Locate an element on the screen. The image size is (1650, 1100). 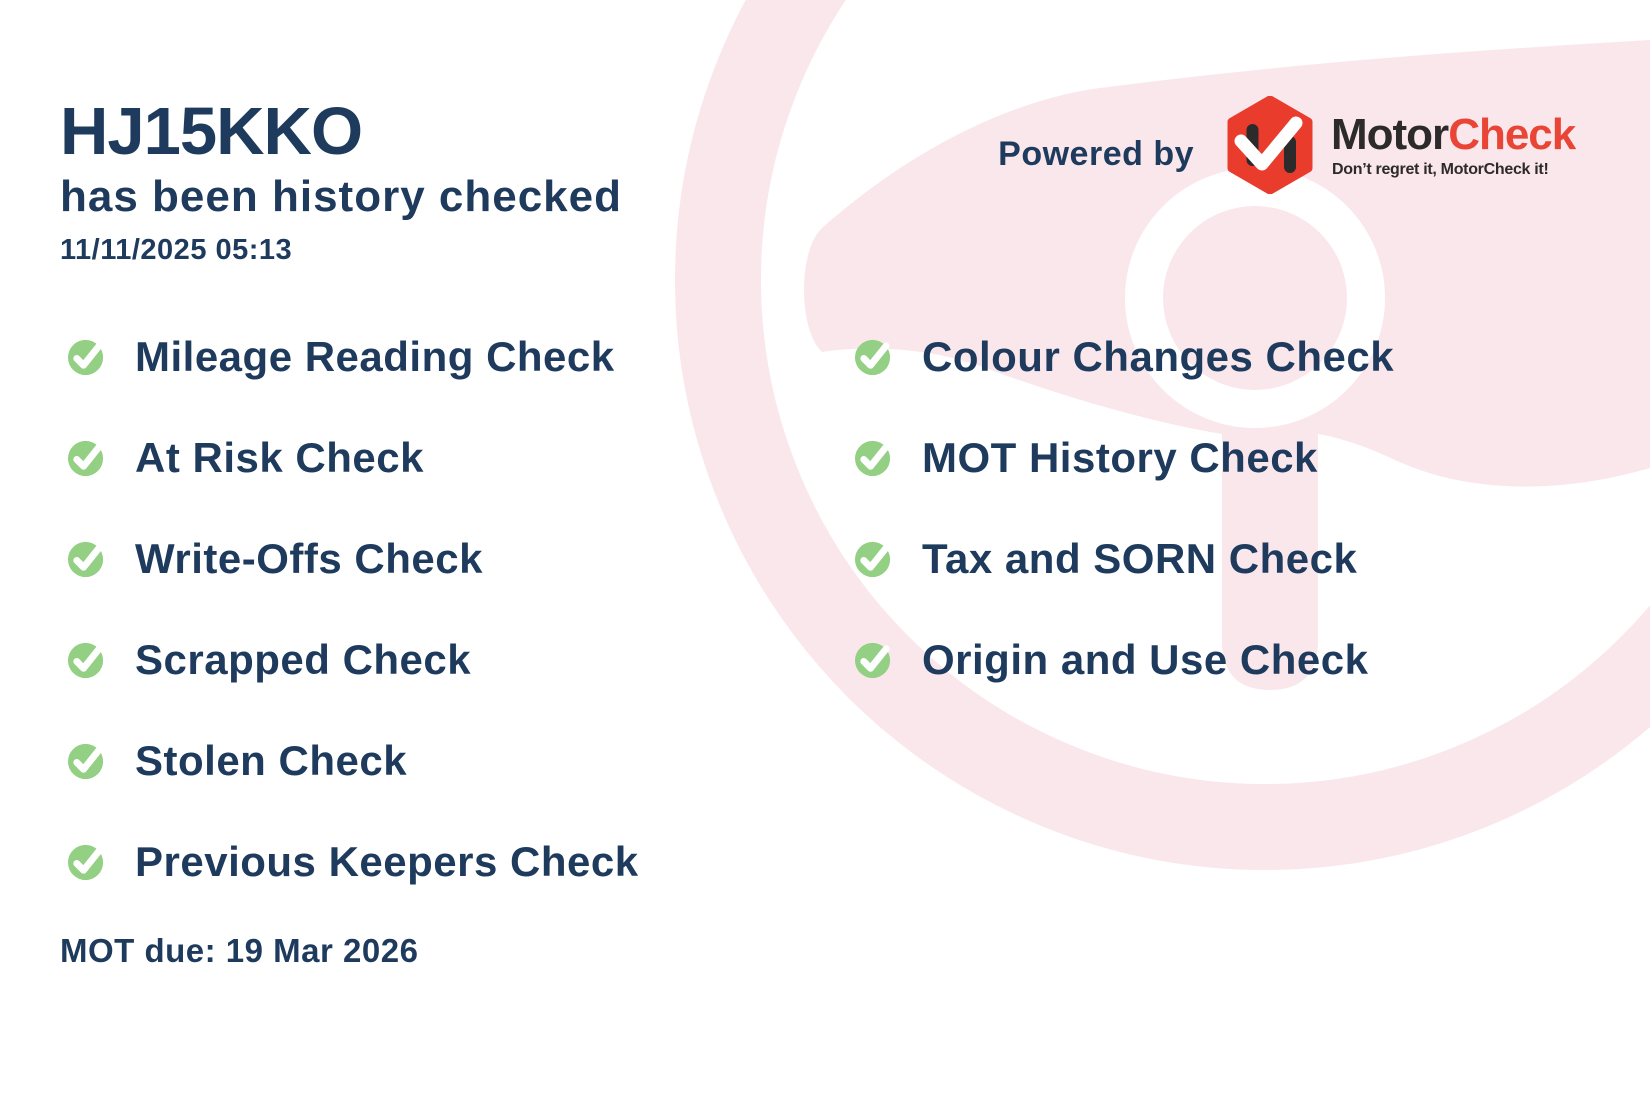
check-item-label: Colour Changes Check is located at coordinates (1158, 356).